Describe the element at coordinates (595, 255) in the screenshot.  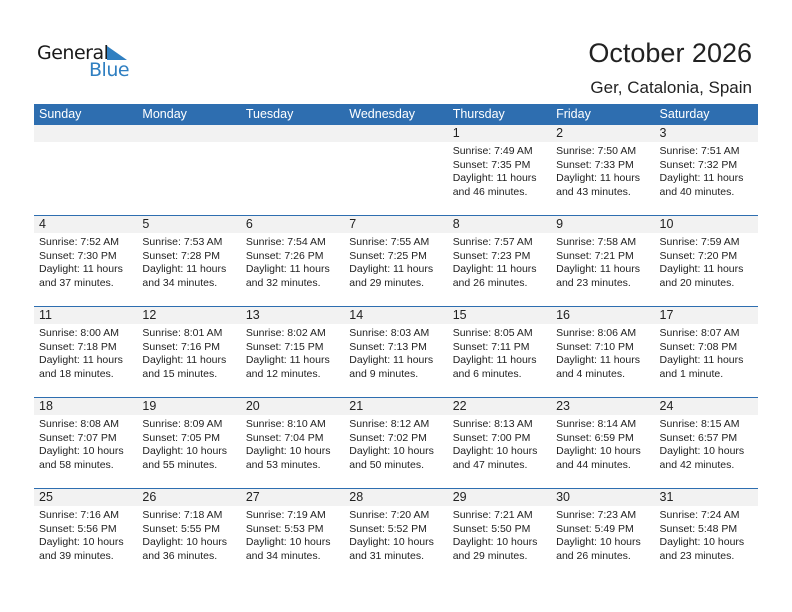
I see `sunset-text: Sunset: 7:21 PM` at that location.